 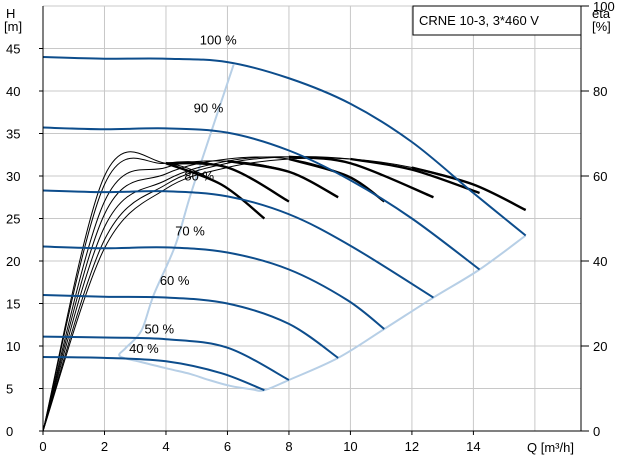 I want to click on speed-label: 60 %, so click(x=175, y=280).